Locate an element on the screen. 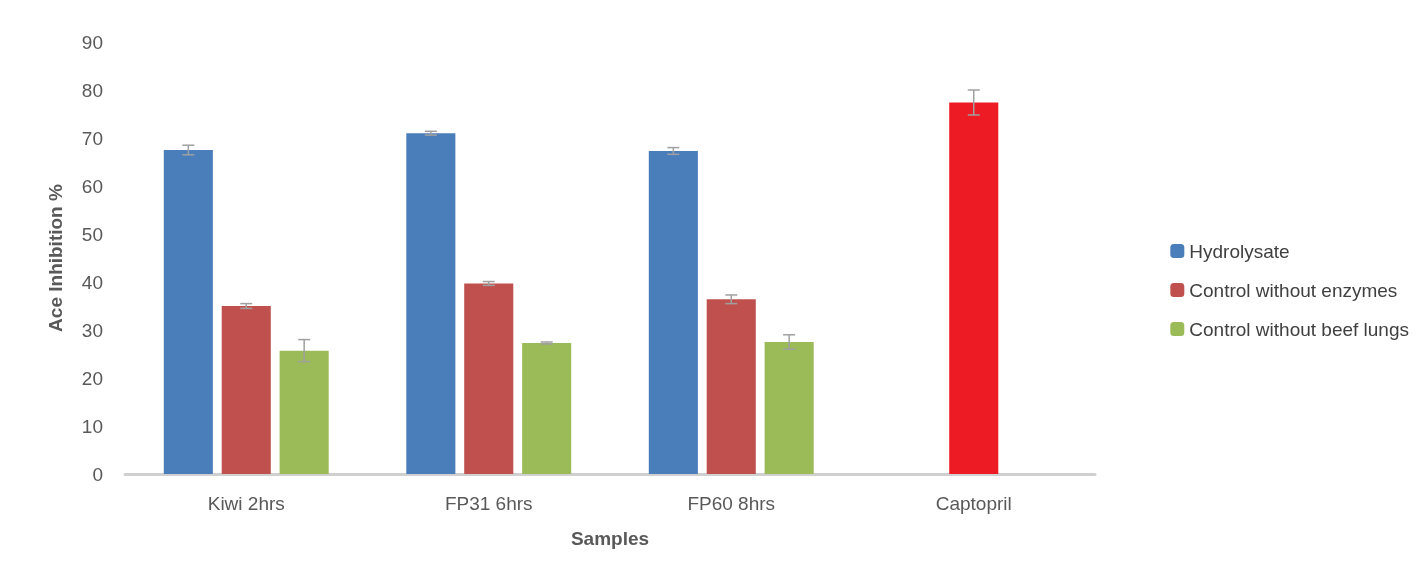 This screenshot has width=1418, height=580. x-tick-label: Kiwi 2hrs is located at coordinates (246, 503).